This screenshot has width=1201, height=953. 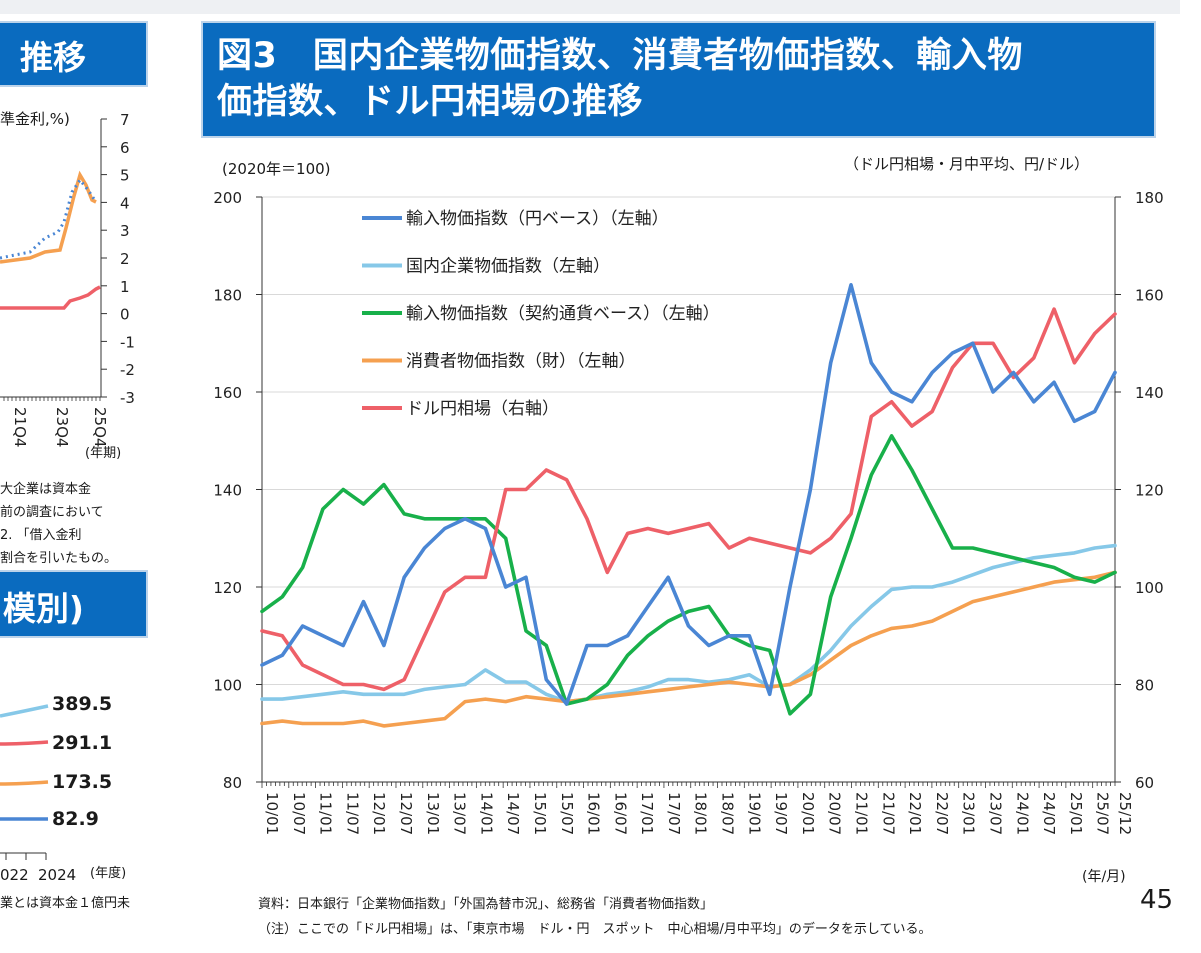 What do you see at coordinates (82, 782) in the screenshot?
I see `left-value-3: 173.5` at bounding box center [82, 782].